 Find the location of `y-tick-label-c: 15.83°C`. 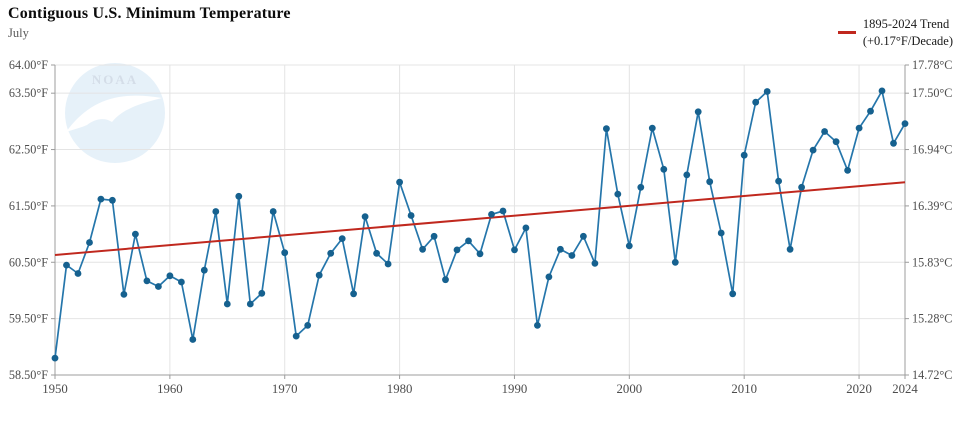

y-tick-label-c: 15.83°C is located at coordinates (932, 262).